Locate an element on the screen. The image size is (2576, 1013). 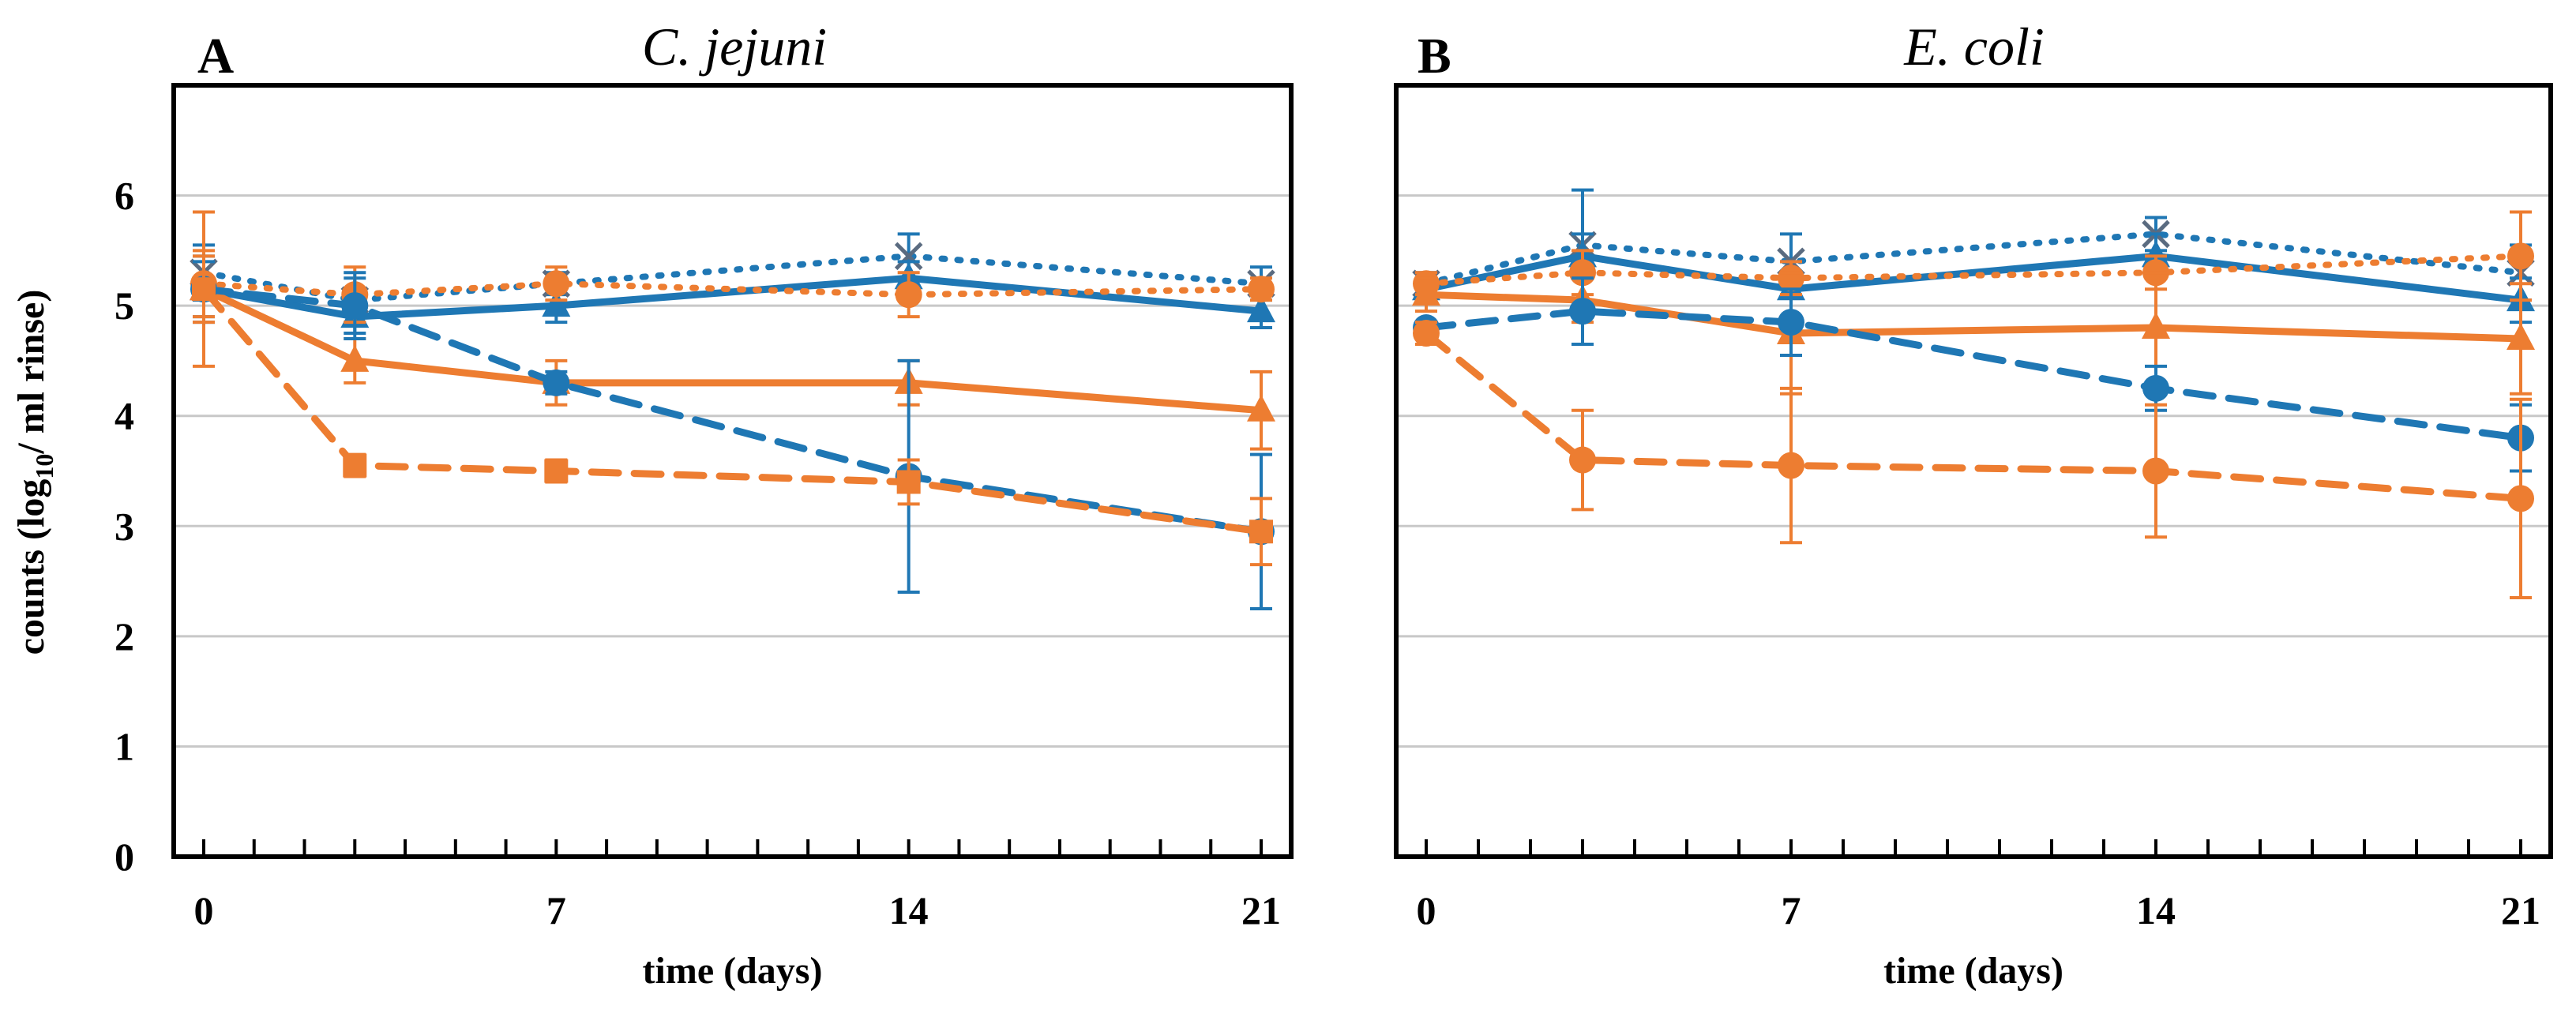
svg-text: counts (log10/ ml rinse) is located at coordinates (34, 473).